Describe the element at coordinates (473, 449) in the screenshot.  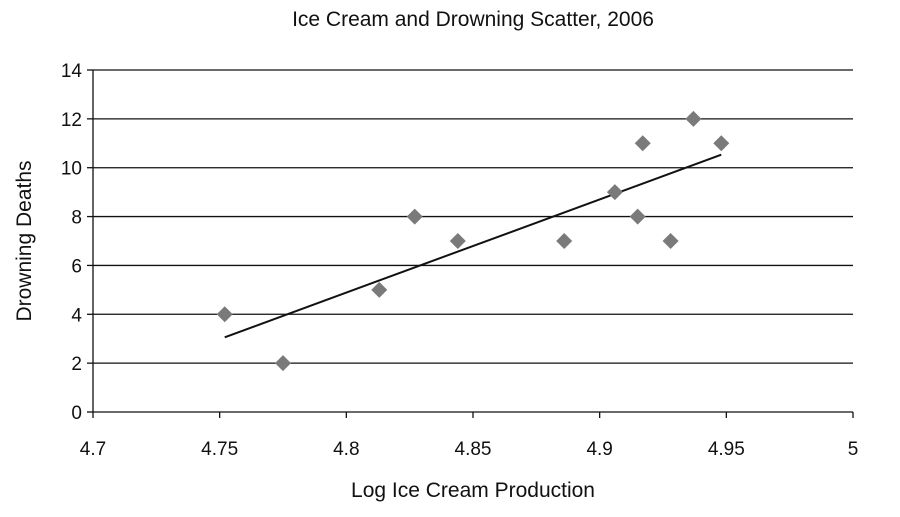
I see `x-tick-label: 4.85` at that location.